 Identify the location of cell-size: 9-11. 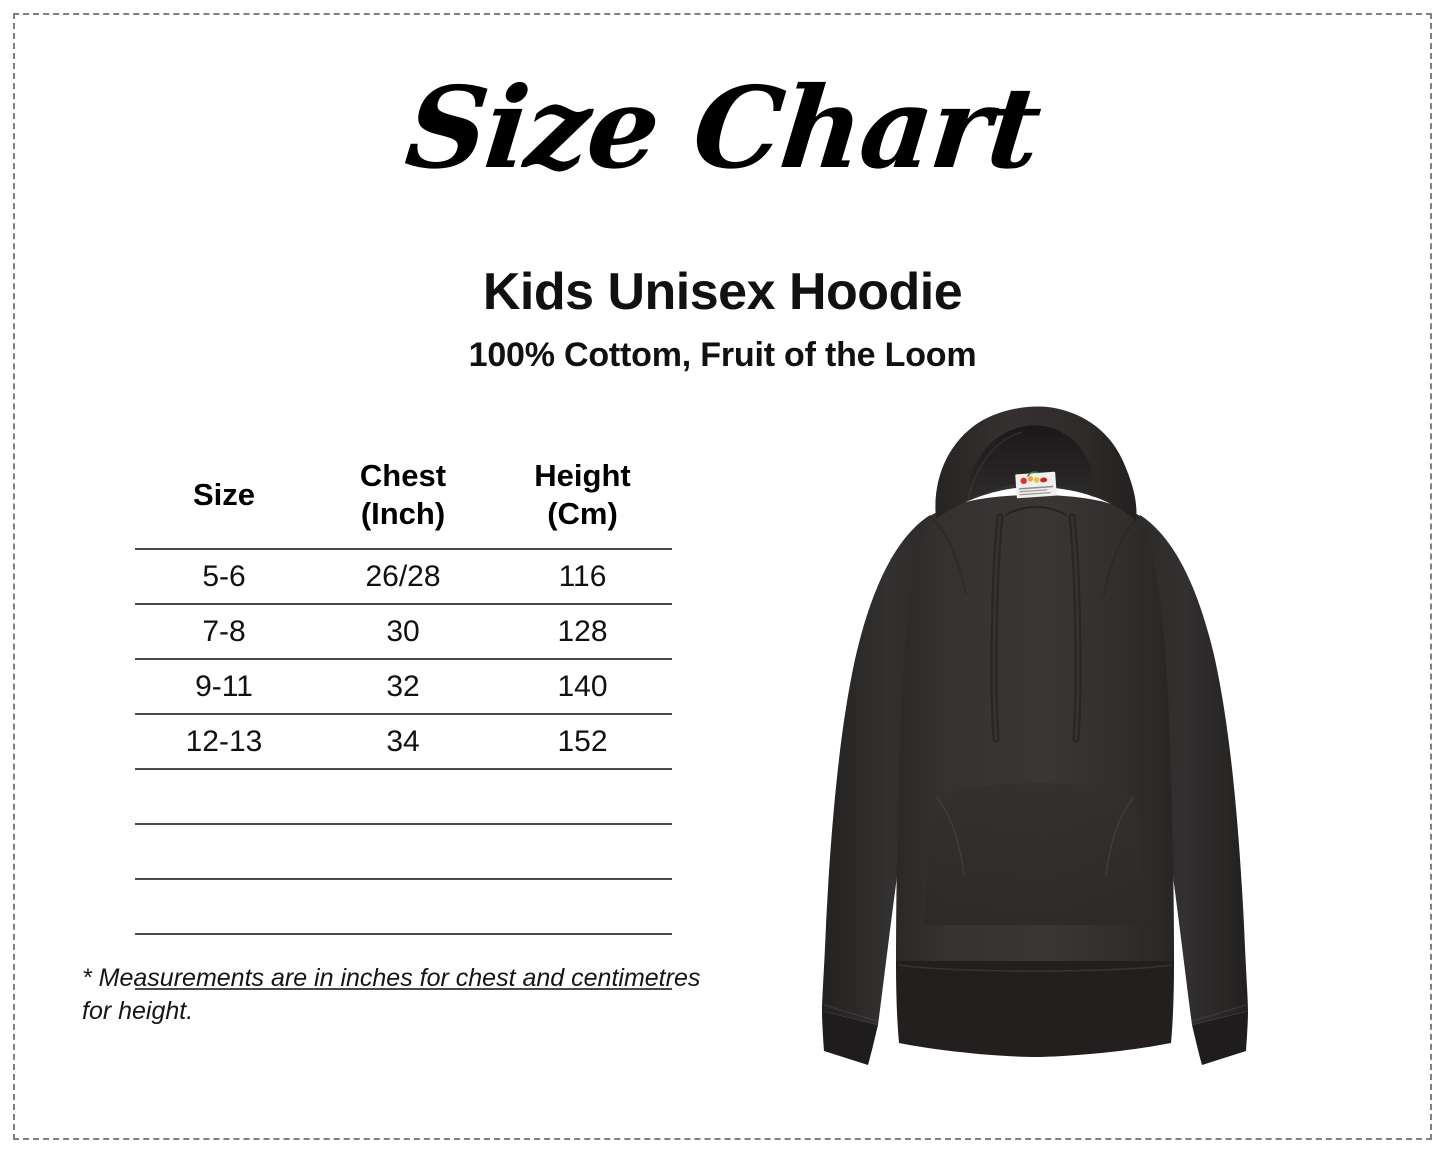
(224, 687).